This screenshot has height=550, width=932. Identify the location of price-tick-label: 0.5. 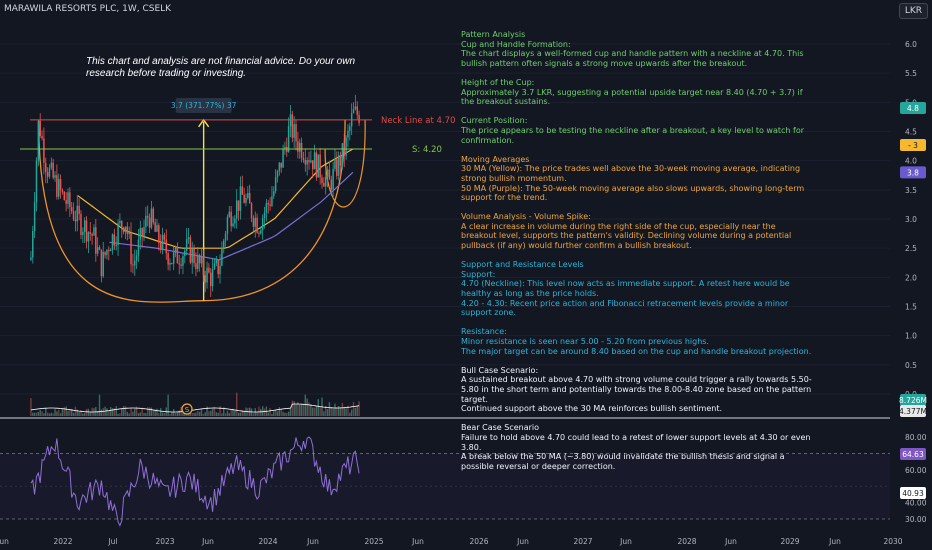
(911, 365).